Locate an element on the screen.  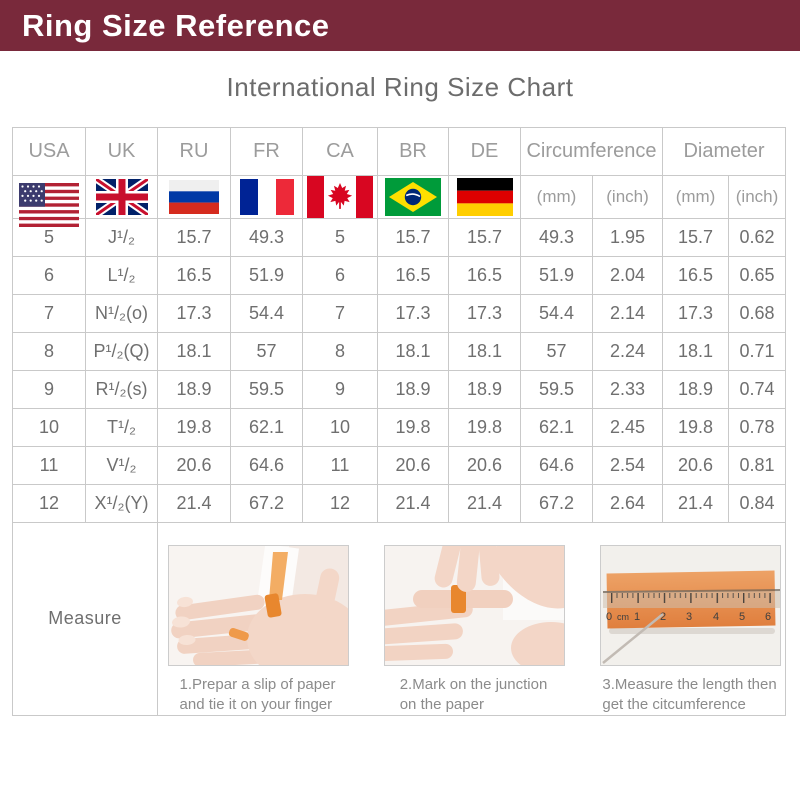
cell-ru: 19.8 is located at coordinates (194, 427).